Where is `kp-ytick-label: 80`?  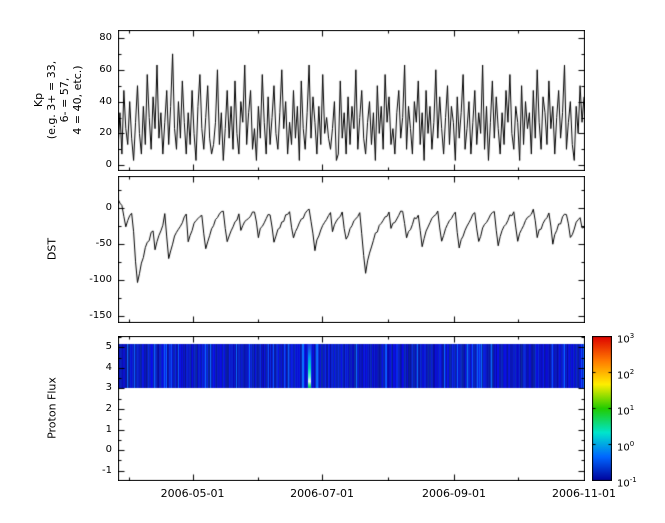 kp-ytick-label: 80 is located at coordinates (105, 37).